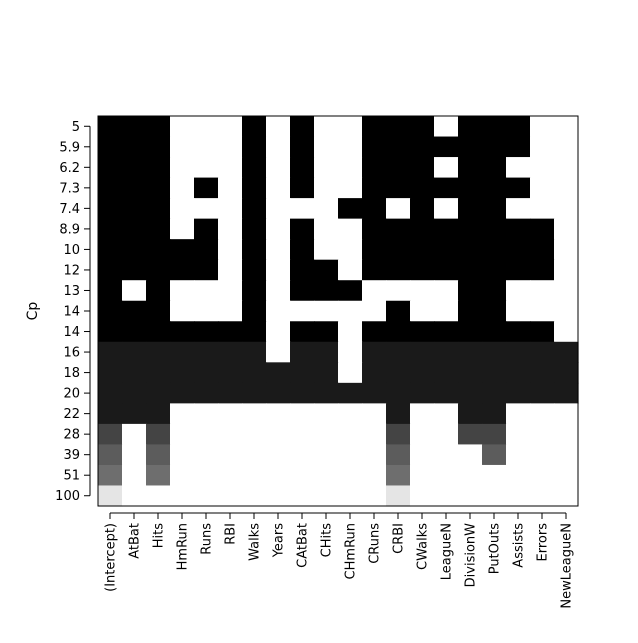 The width and height of the screenshot is (638, 643). What do you see at coordinates (71, 394) in the screenshot?
I see `y-tick-label: 20` at bounding box center [71, 394].